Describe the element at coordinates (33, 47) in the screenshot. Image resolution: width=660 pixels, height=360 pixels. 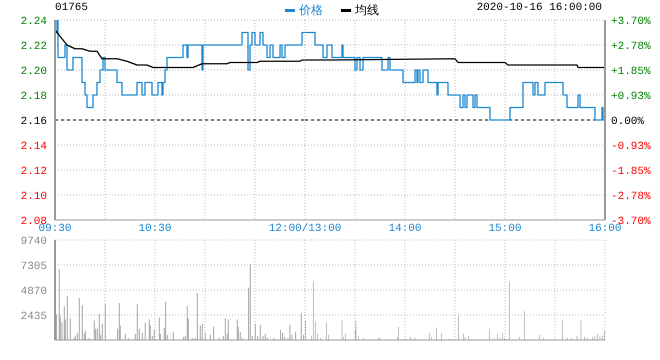
I see `y-tick-label: 2.22` at that location.